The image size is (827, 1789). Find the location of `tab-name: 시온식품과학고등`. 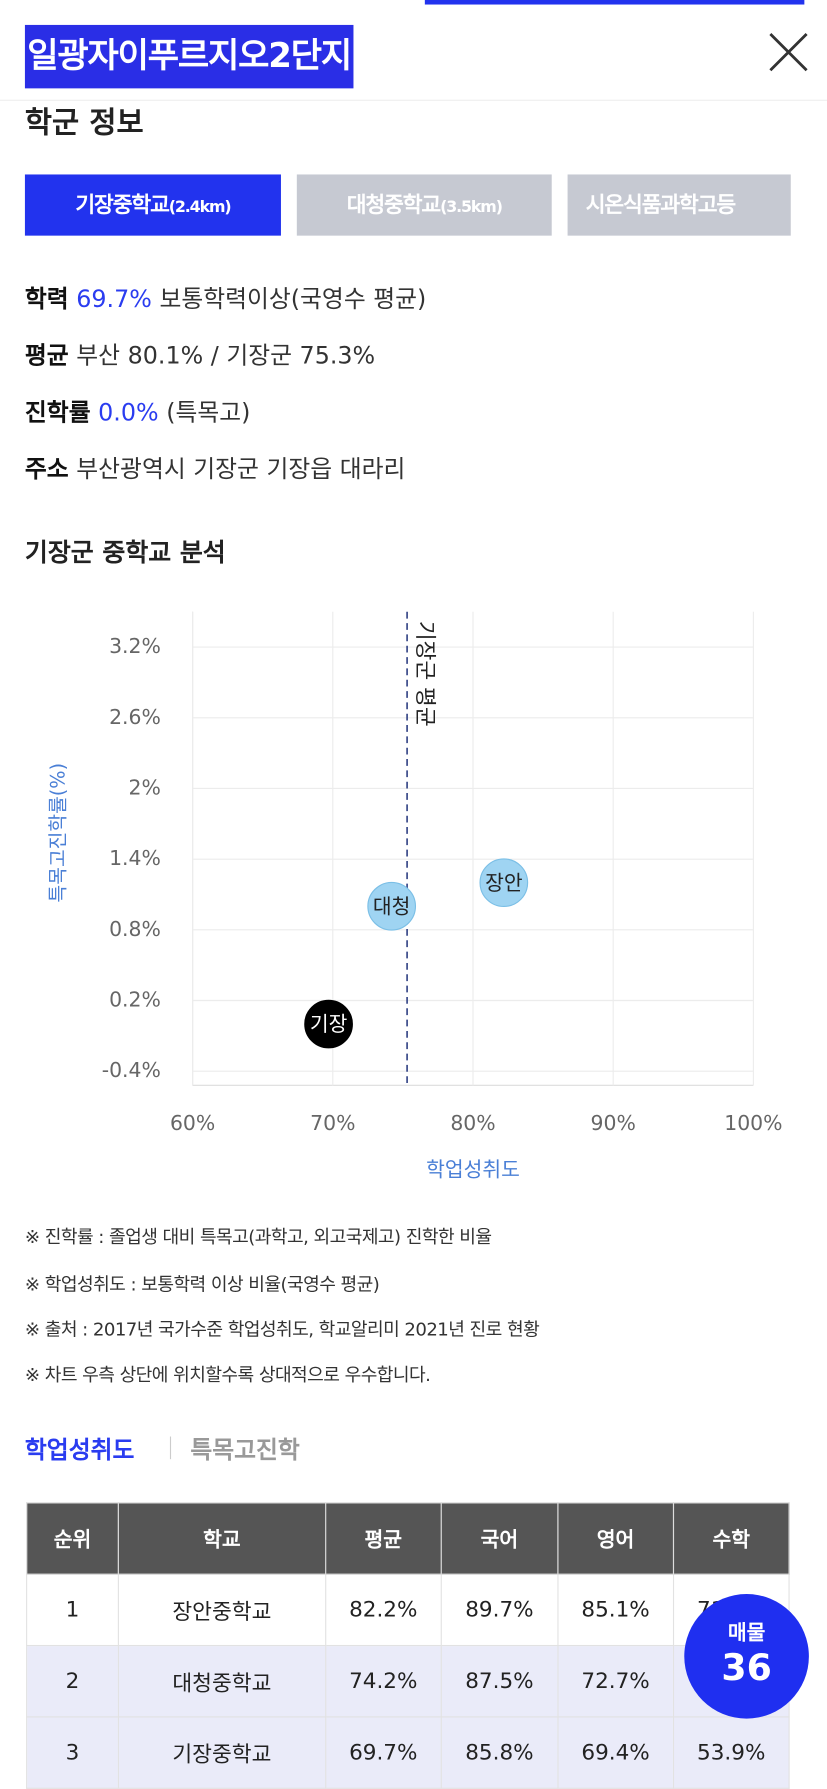

tab-name: 시온식품과학고등 is located at coordinates (660, 205).